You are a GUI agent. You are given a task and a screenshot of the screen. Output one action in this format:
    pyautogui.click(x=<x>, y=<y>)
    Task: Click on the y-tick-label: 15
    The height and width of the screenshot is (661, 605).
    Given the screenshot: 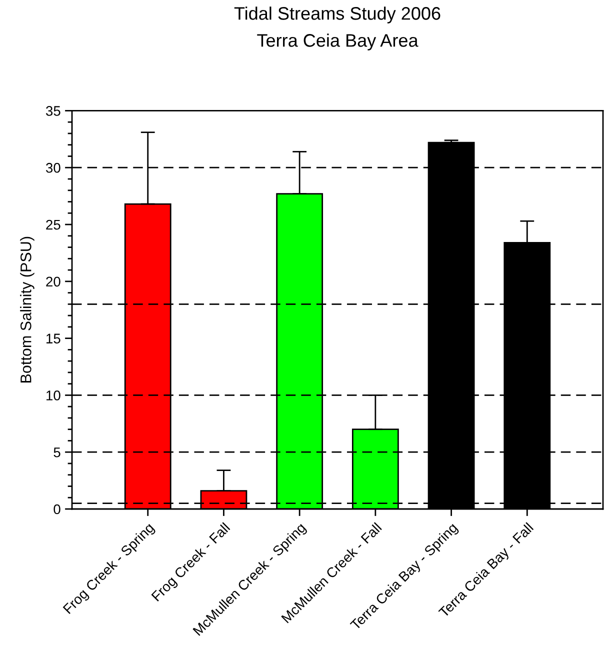 What is the action you would take?
    pyautogui.click(x=53, y=339)
    